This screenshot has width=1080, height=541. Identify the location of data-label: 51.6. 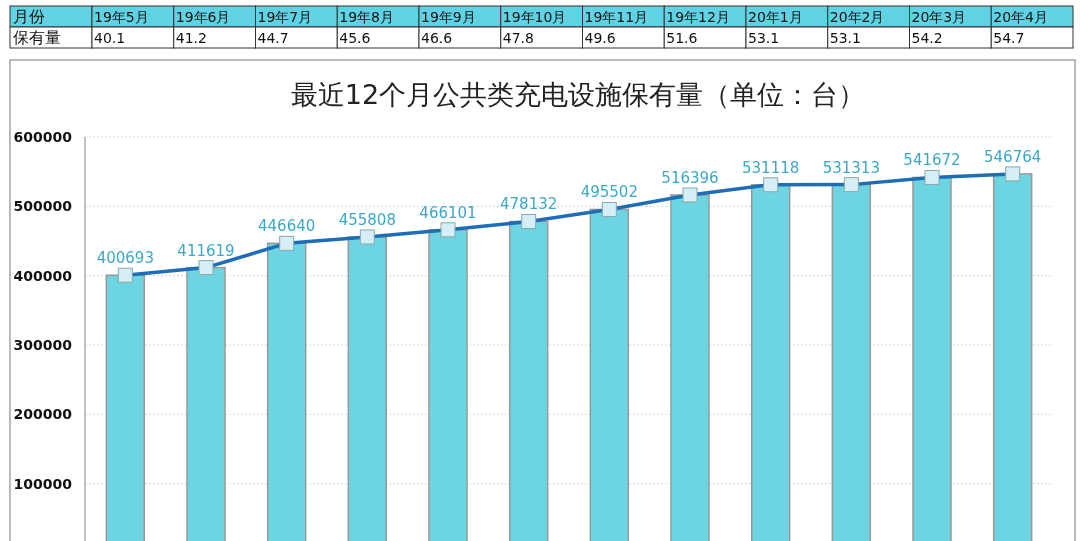
(682, 38).